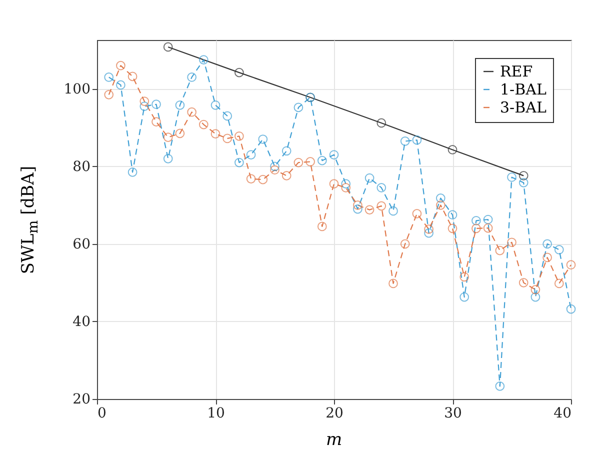  I want to click on x-tick-label: 20, so click(335, 414).